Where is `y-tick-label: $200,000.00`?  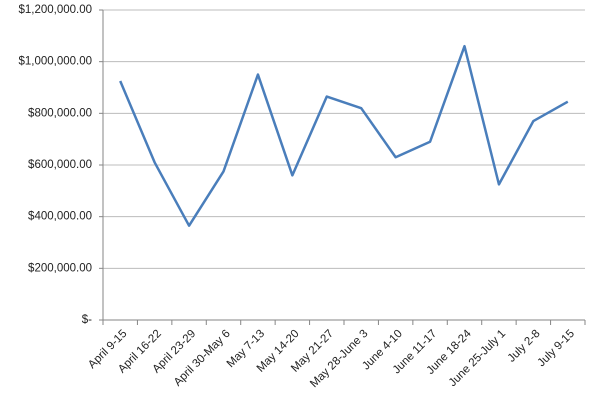 y-tick-label: $200,000.00 is located at coordinates (60, 268).